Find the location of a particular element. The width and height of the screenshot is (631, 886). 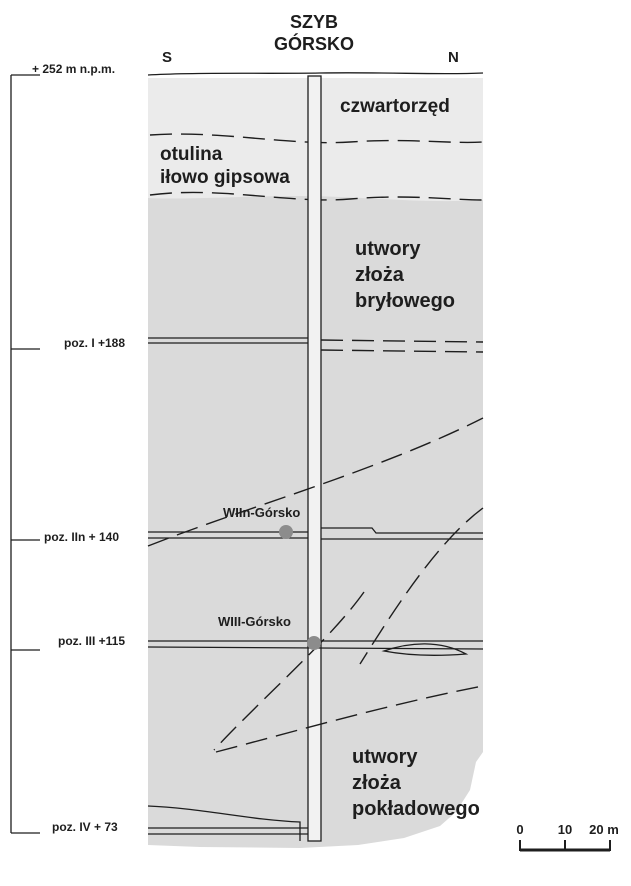

scale-bar-label-10: 10 is located at coordinates (565, 829).